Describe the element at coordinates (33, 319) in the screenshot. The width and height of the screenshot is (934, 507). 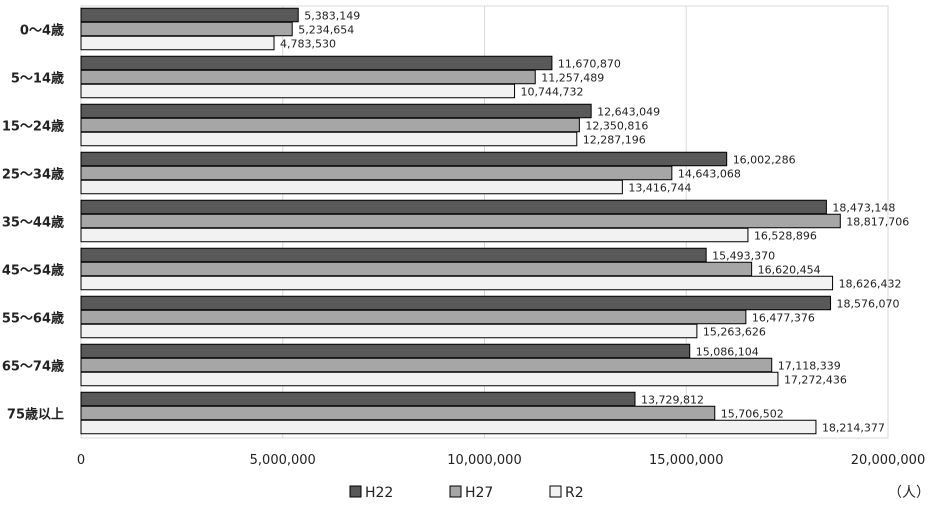
I see `category-label: 55～64歳` at that location.